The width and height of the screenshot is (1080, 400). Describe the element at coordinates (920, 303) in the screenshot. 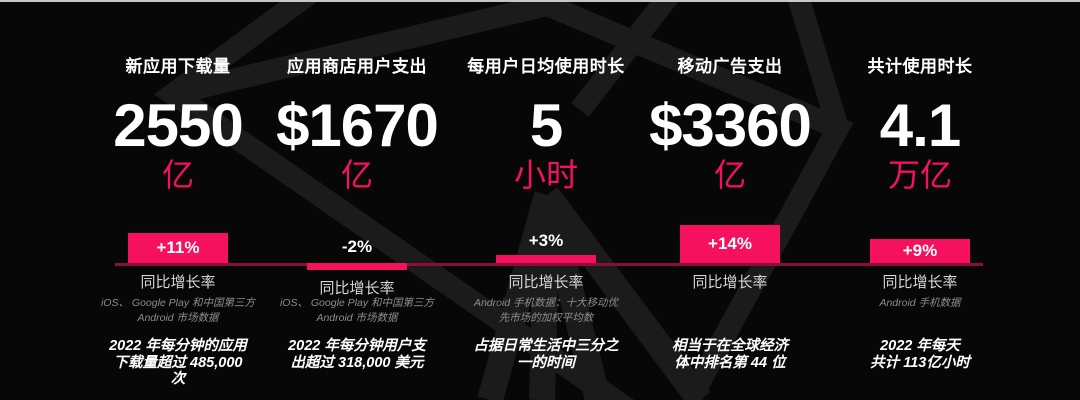

I see `source-note: Android 手机数据` at that location.